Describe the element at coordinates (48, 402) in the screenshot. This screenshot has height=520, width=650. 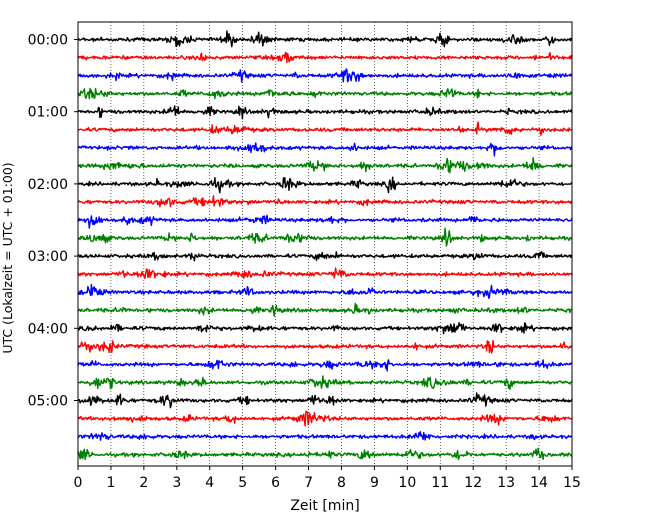
I see `y-tick-label: 05:00` at that location.